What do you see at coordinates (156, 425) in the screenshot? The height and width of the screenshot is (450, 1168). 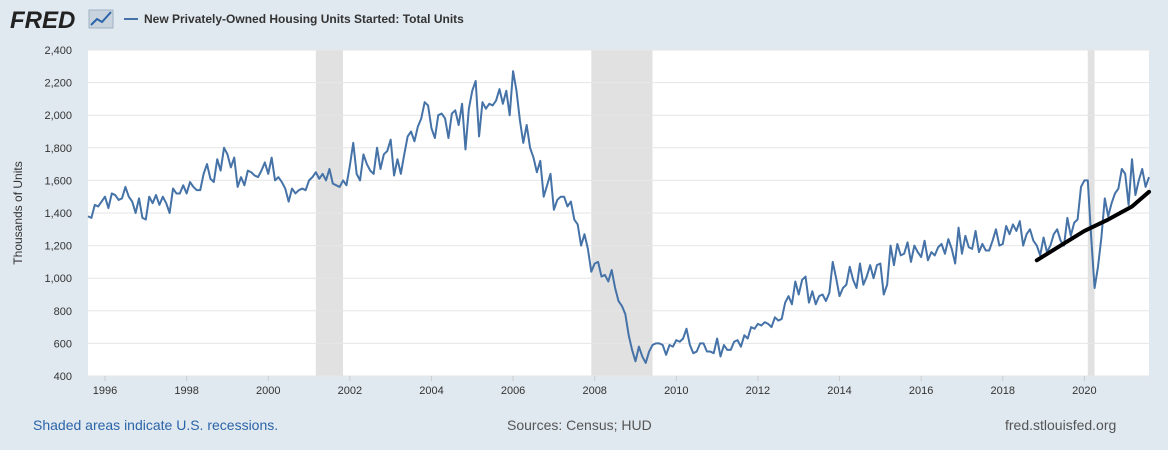 I see `recession-note-link: Shaded areas indicate U.S. recessions.` at bounding box center [156, 425].